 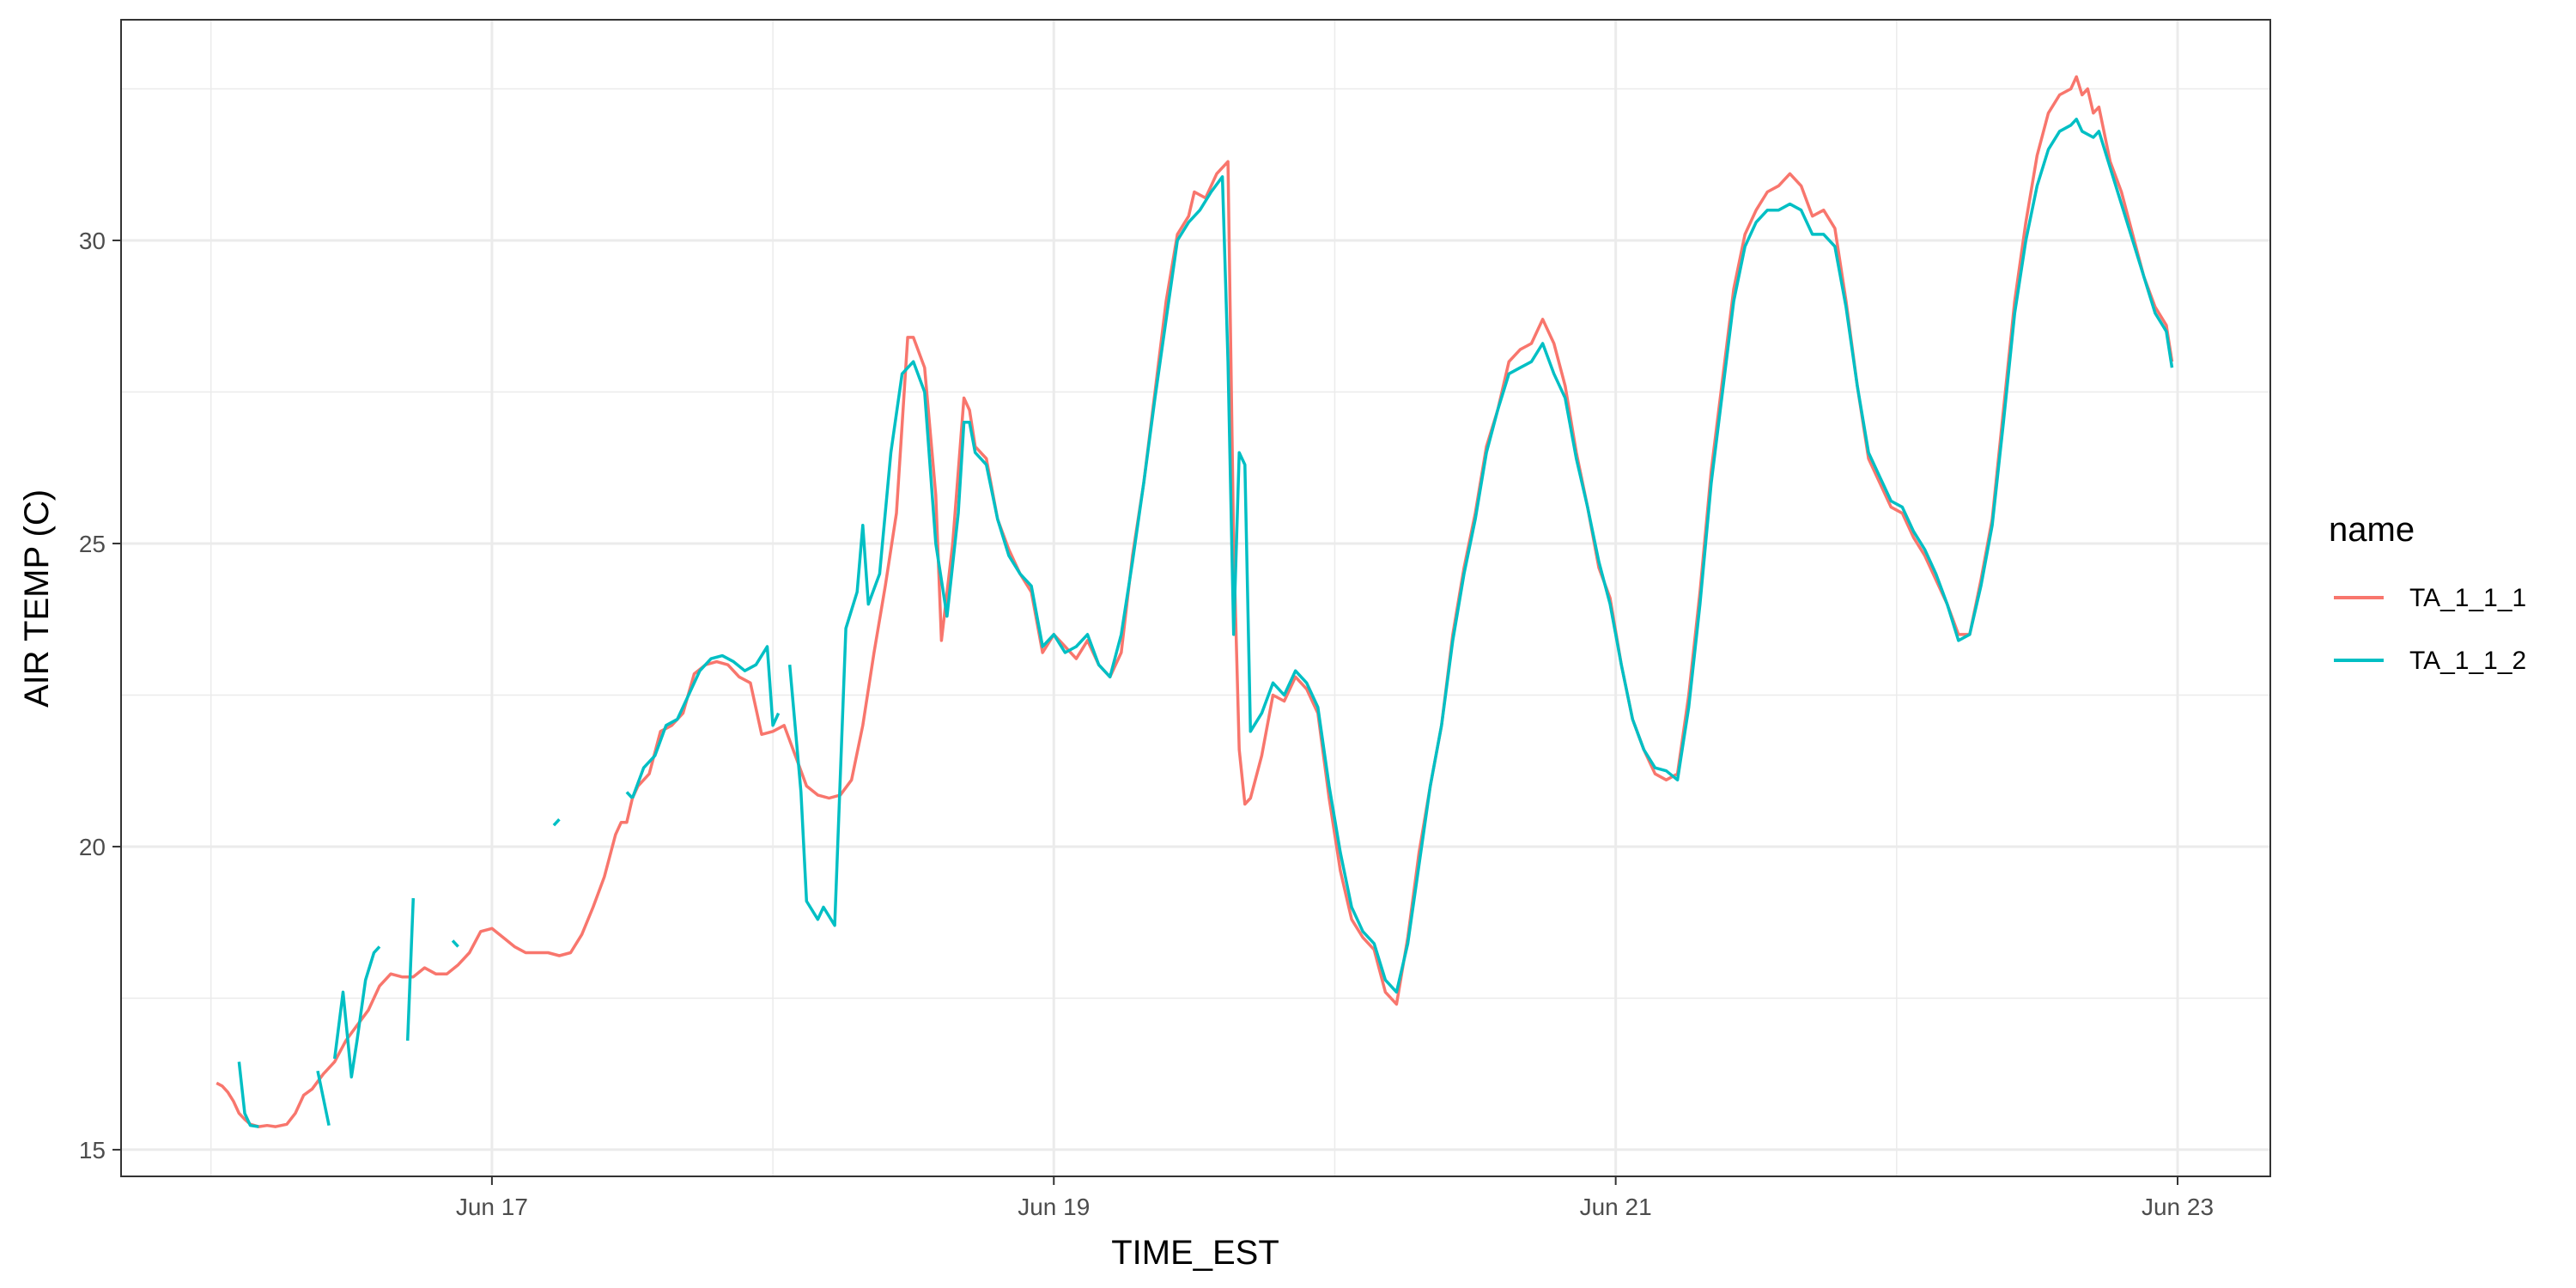 I want to click on x-axis: Jun 17 Jun 19 Jun 21 Jun 23, so click(x=1335, y=1198).